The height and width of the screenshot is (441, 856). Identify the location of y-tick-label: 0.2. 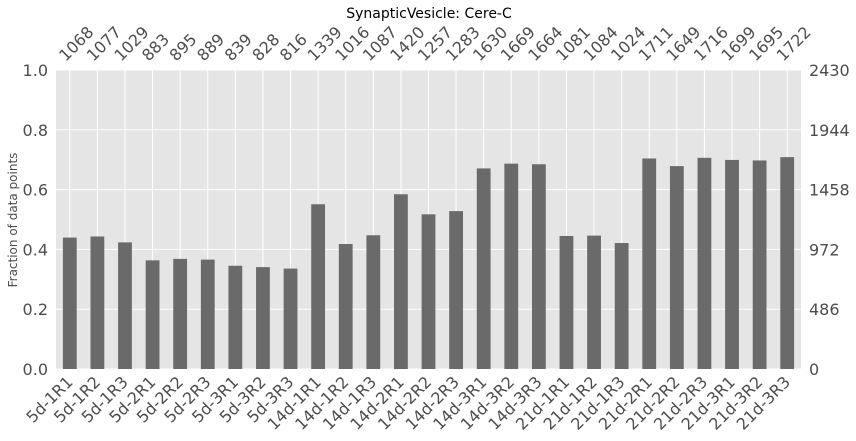
(35, 309).